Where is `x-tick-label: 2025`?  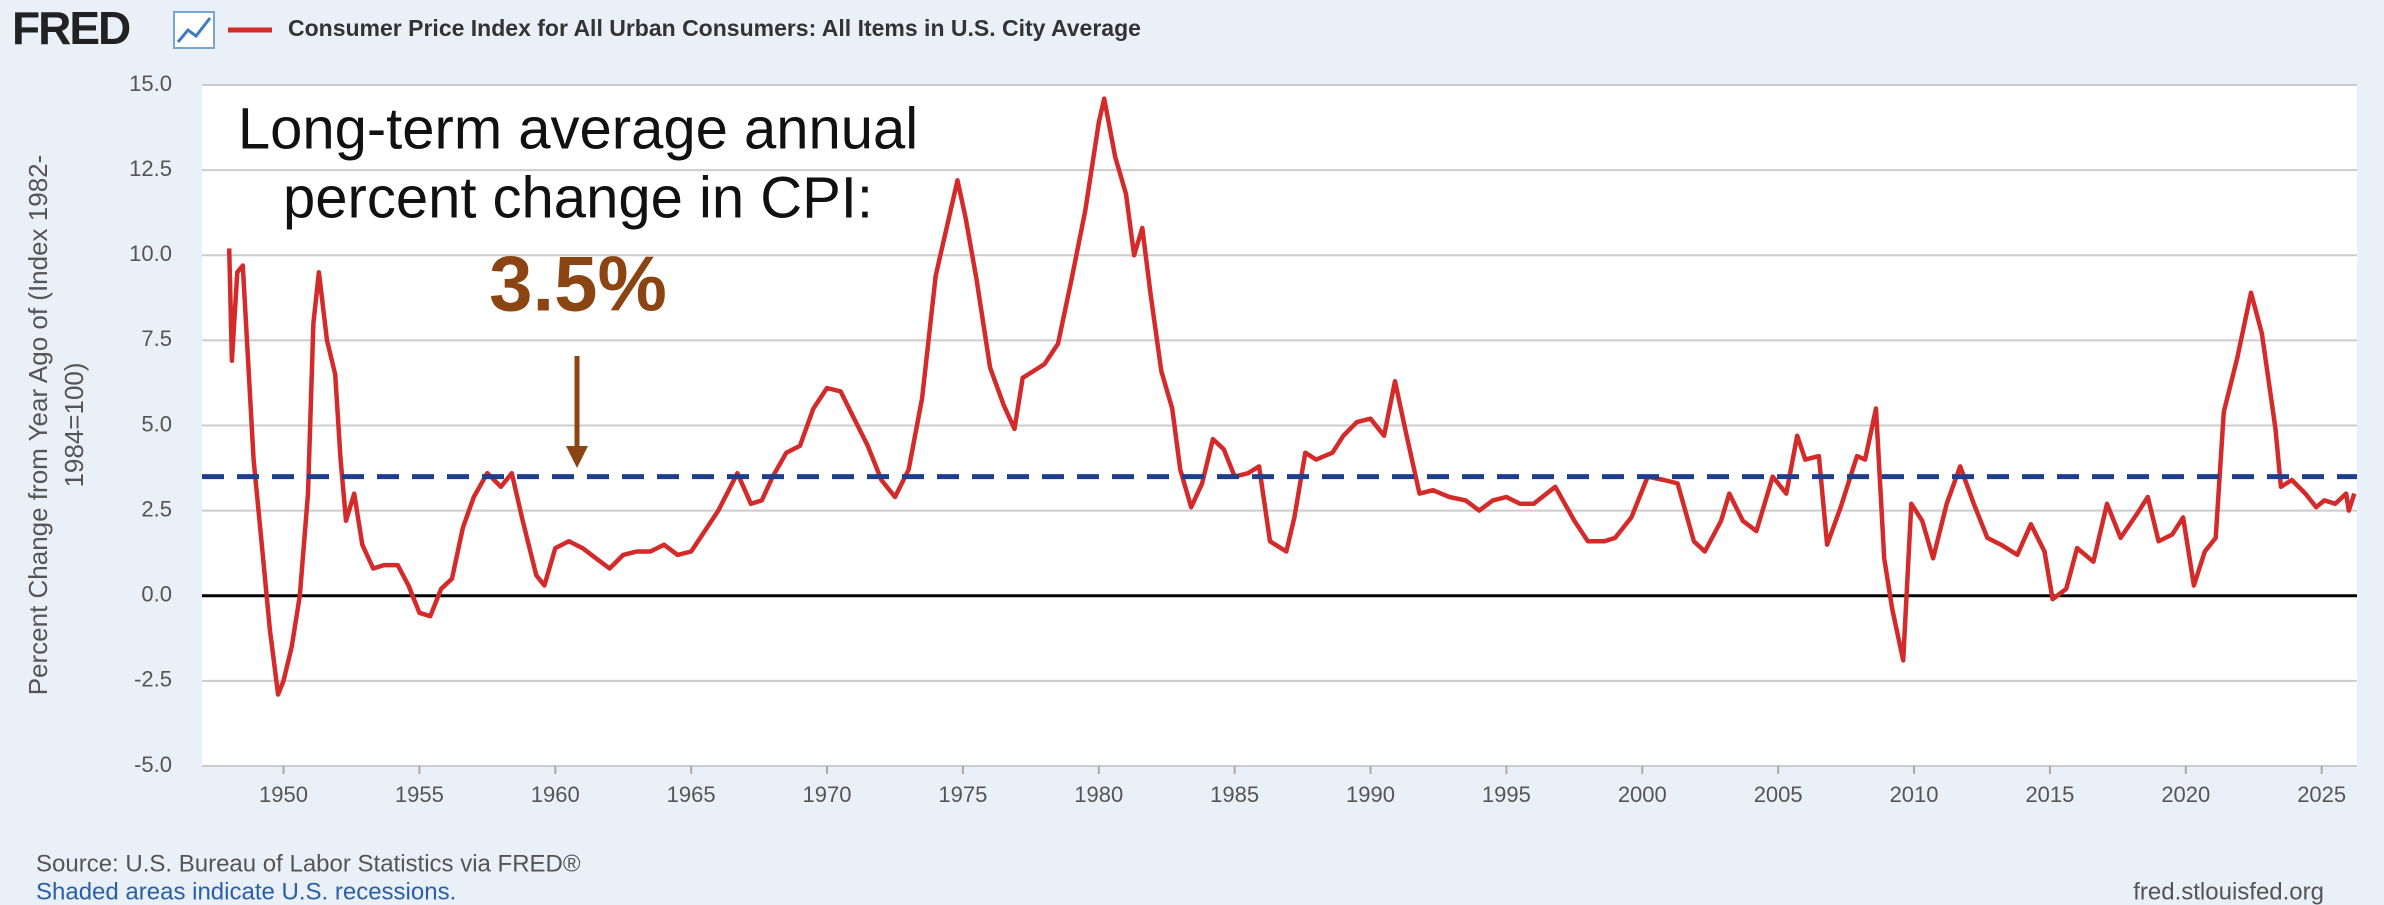
x-tick-label: 2025 is located at coordinates (2321, 794).